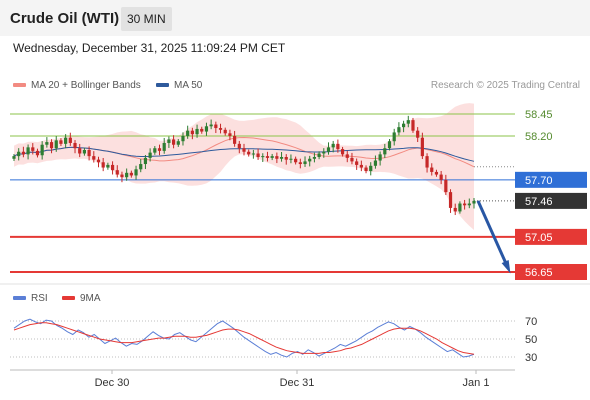 The width and height of the screenshot is (590, 400). What do you see at coordinates (531, 340) in the screenshot?
I see `rsi-tick-label: 50` at bounding box center [531, 340].